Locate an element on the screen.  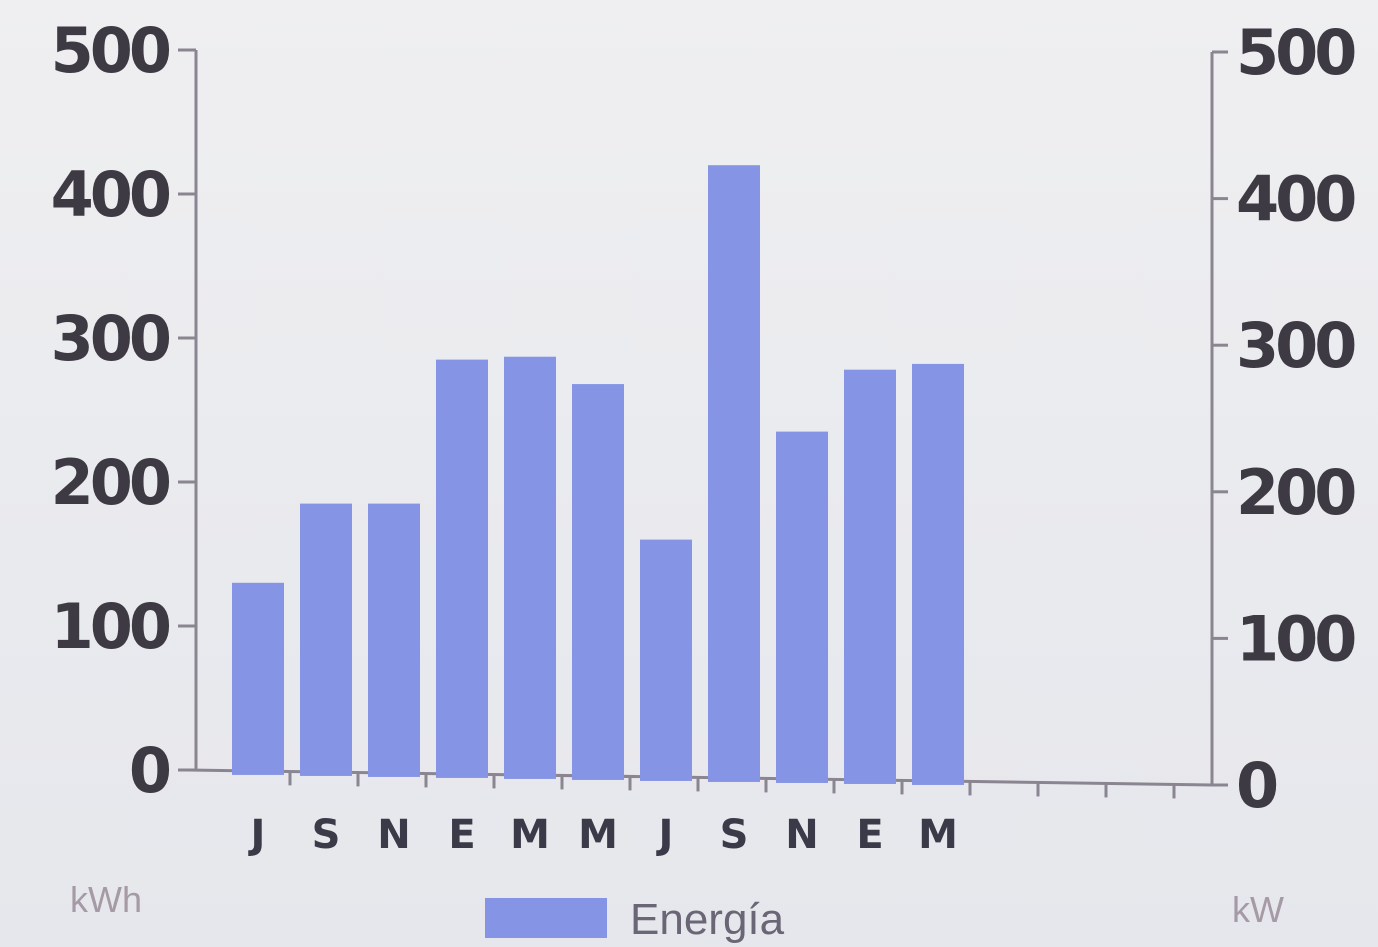
left-y-axis: 0 100 200 300 400 500 is located at coordinates (124, 410).